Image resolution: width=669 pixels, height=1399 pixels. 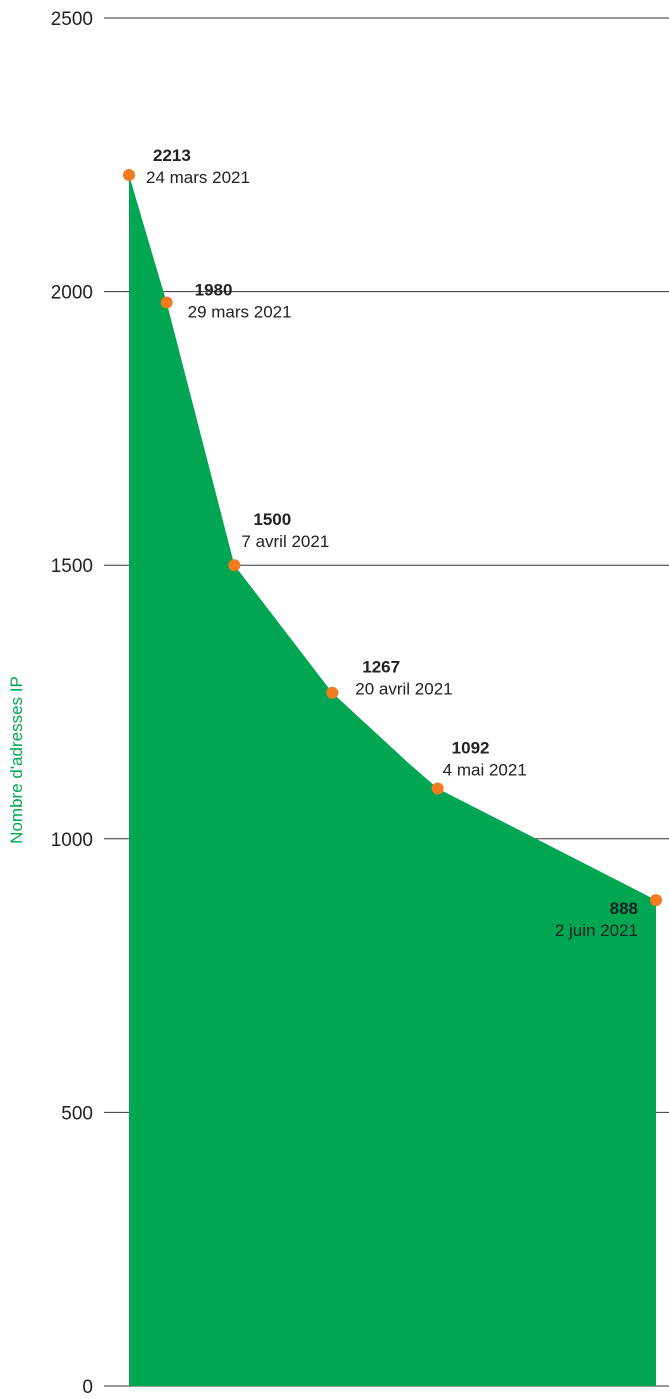 What do you see at coordinates (624, 908) in the screenshot?
I see `data-label-value: 888` at bounding box center [624, 908].